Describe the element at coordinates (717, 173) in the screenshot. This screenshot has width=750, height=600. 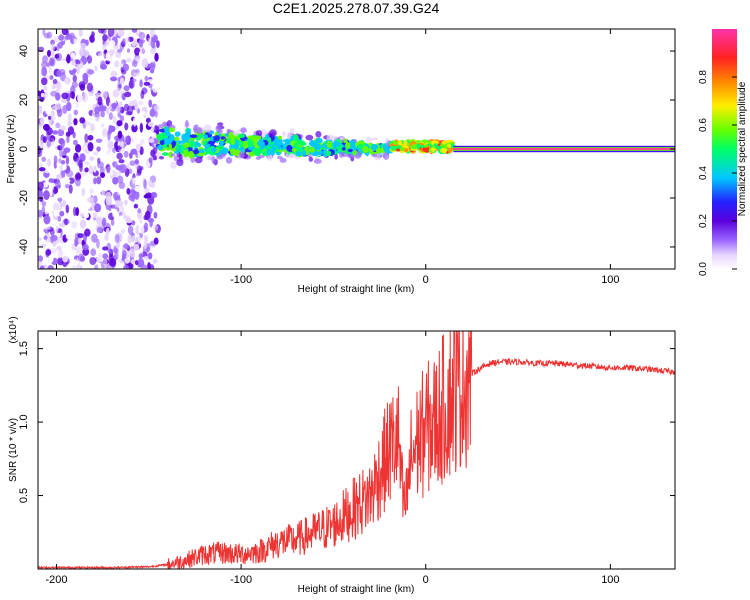
I see `colorbar-ticks: 0.0 0.2 0.4 0.6 0.8` at that location.